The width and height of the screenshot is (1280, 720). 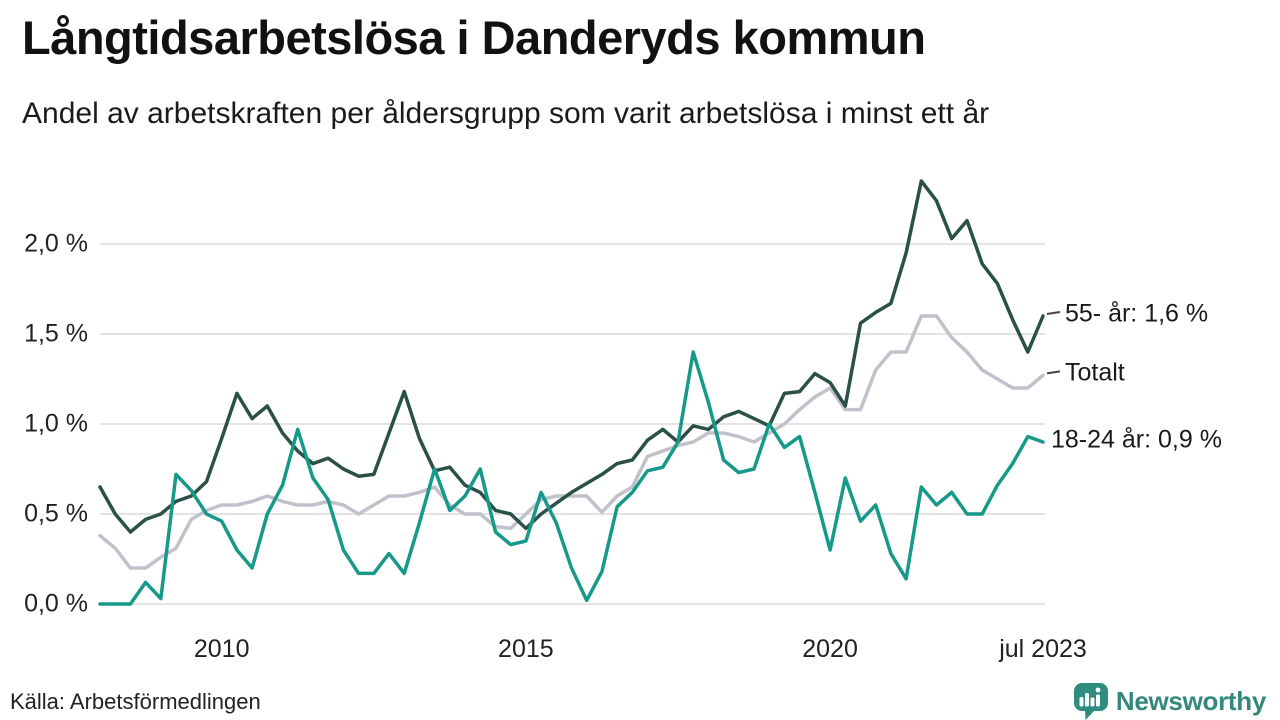 I want to click on brand-name: Newsworthy, so click(x=1190, y=700).